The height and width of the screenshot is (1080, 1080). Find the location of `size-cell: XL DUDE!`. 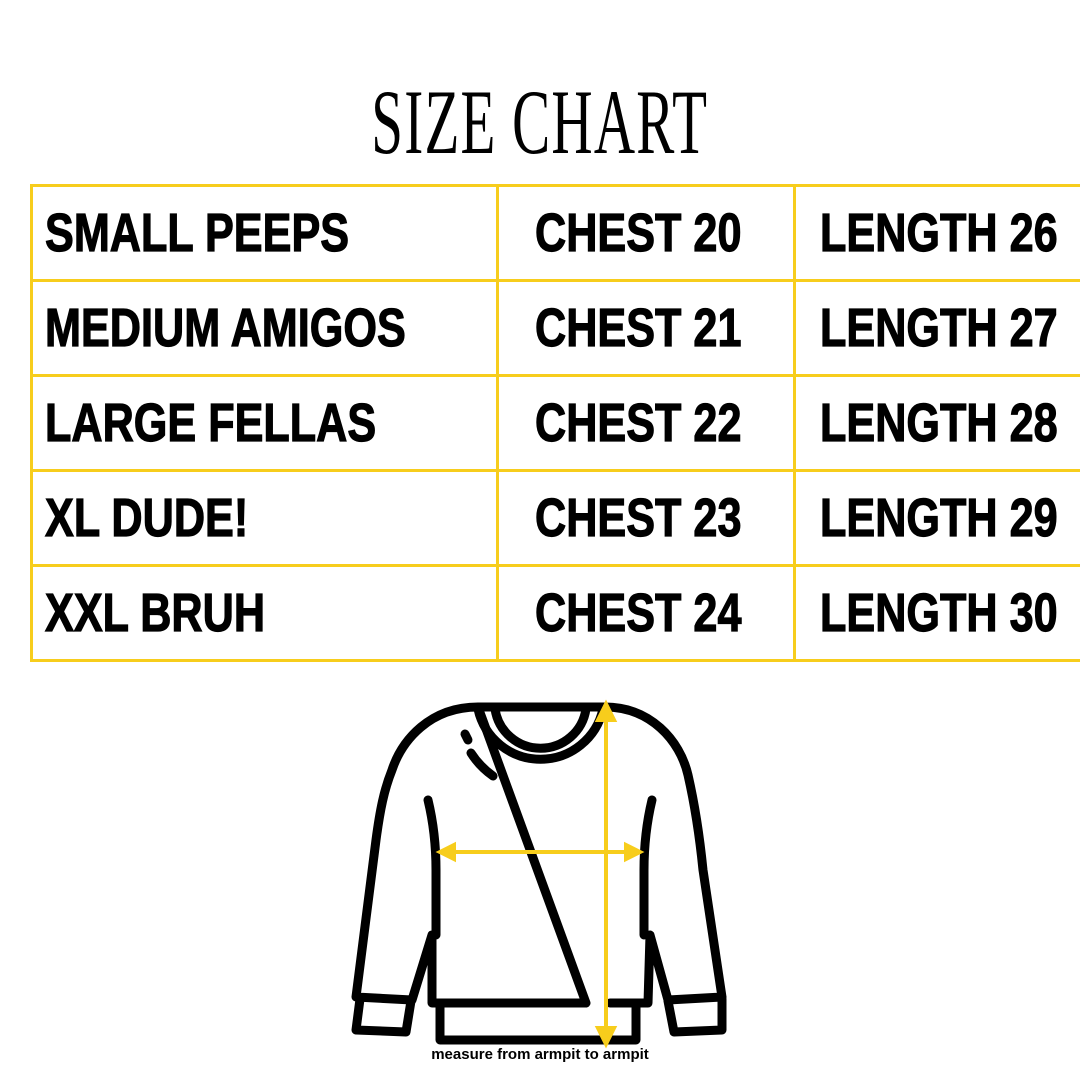

size-cell: XL DUDE! is located at coordinates (264, 518).